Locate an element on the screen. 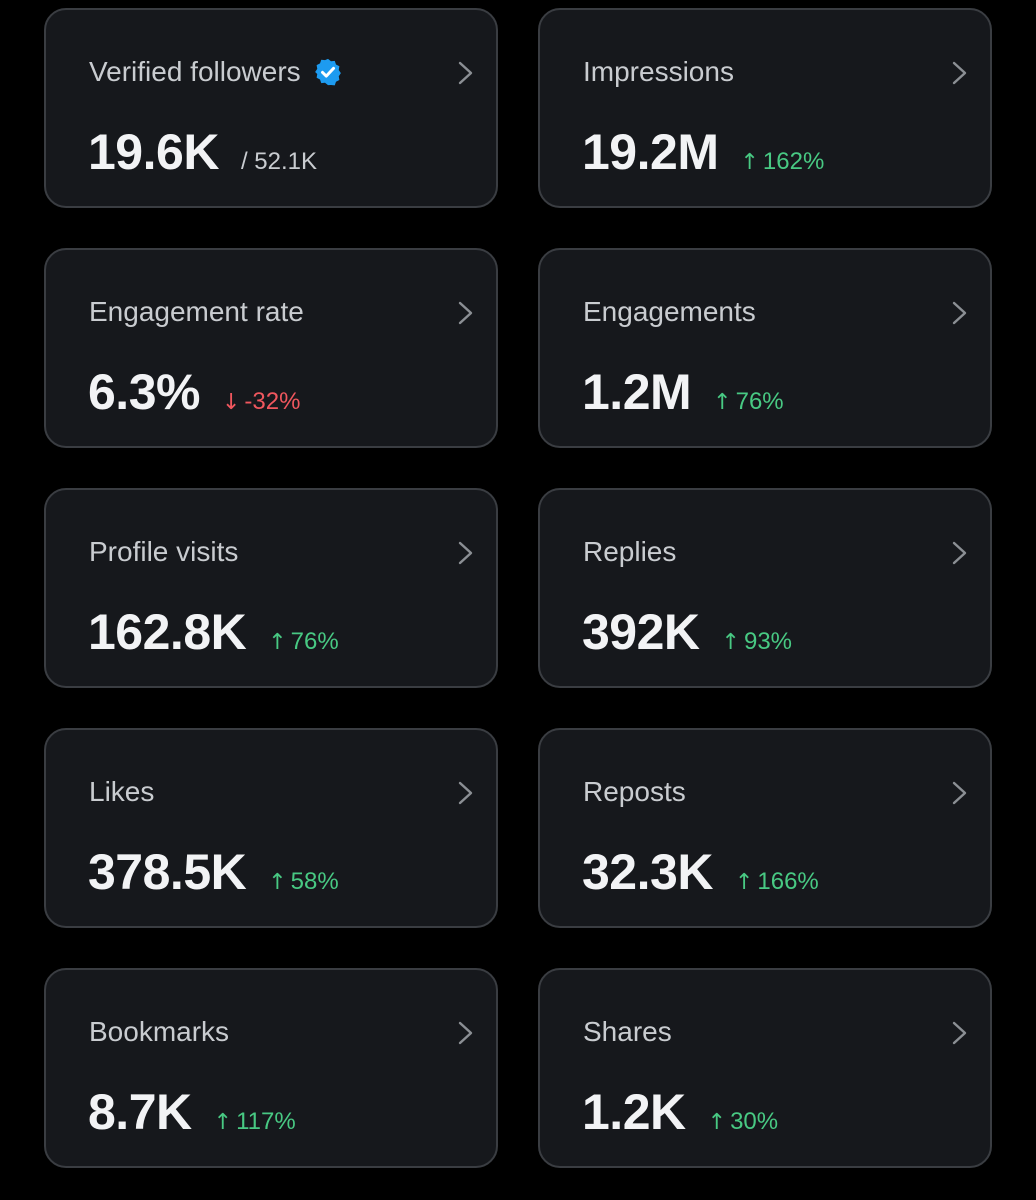  metric-value: 6.3% is located at coordinates (144, 392).